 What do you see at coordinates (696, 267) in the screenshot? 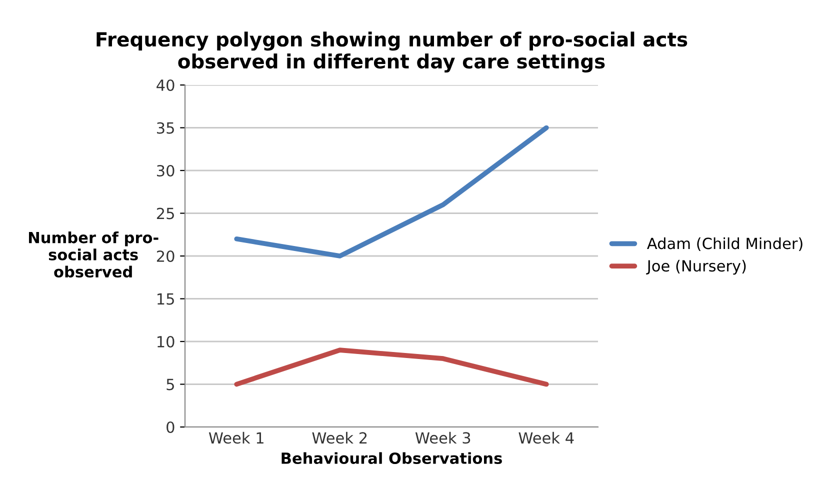
I see `legend-label: Joe (Nursery)` at bounding box center [696, 267].